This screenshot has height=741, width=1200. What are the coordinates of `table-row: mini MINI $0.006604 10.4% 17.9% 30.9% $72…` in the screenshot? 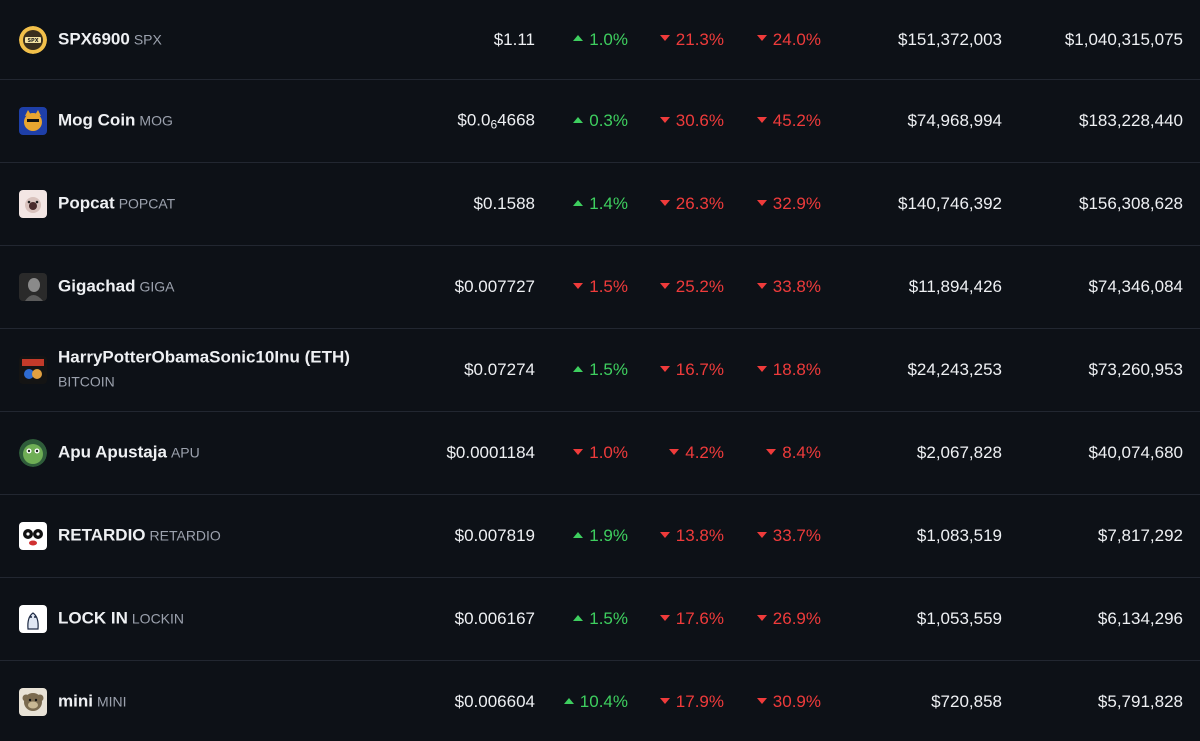 It's located at (600, 701).